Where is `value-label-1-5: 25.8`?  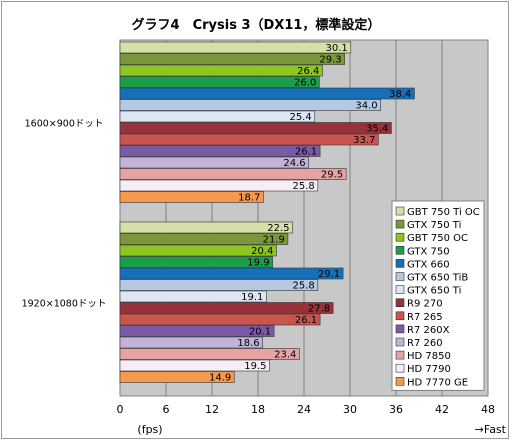 value-label-1-5: 25.8 is located at coordinates (304, 286).